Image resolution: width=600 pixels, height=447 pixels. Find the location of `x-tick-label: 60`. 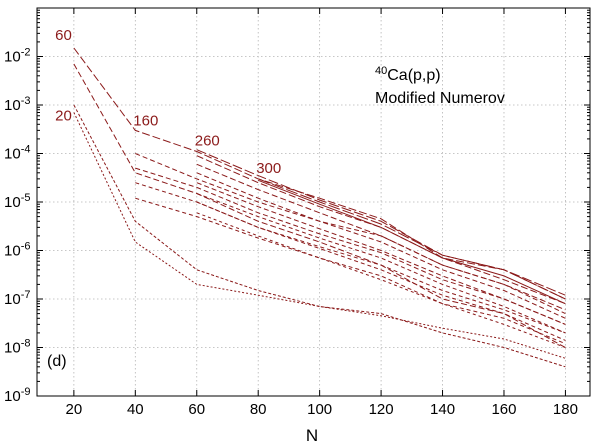

x-tick-label: 60 is located at coordinates (196, 409).